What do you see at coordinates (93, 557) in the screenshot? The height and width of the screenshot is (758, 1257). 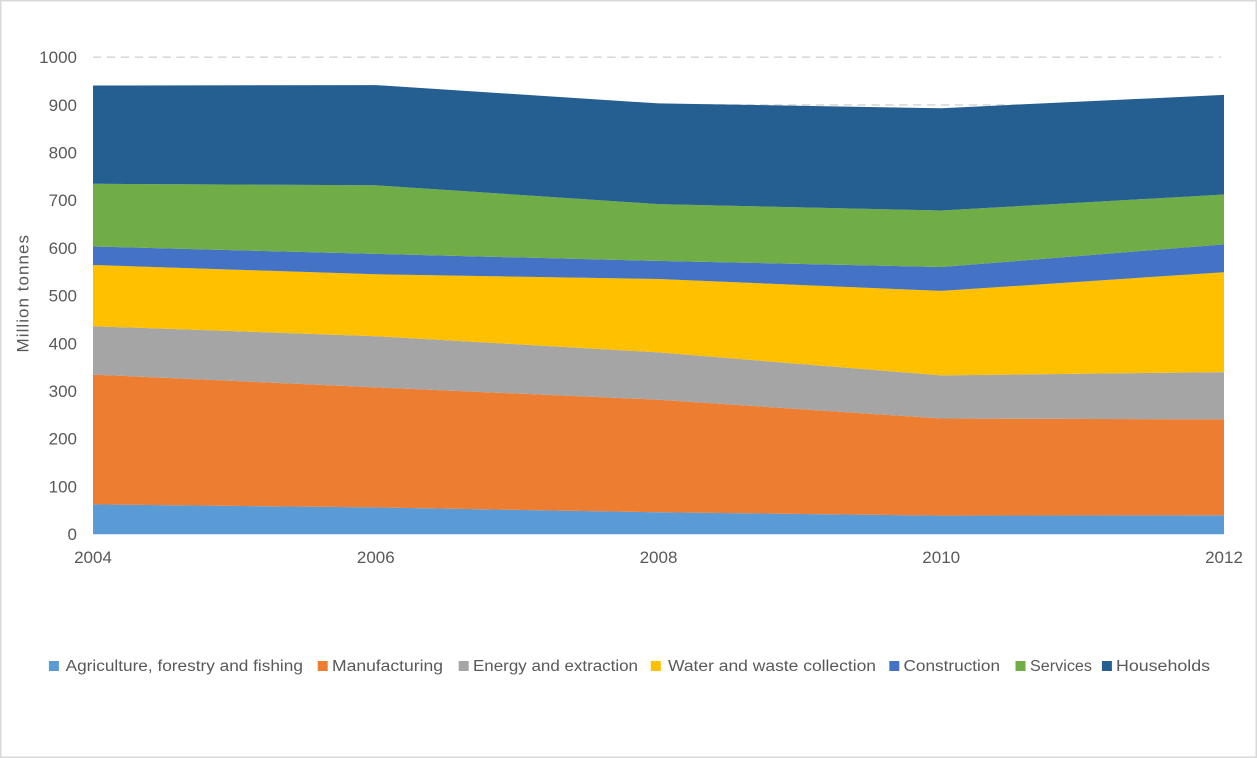 I see `svg-text: 2004` at bounding box center [93, 557].